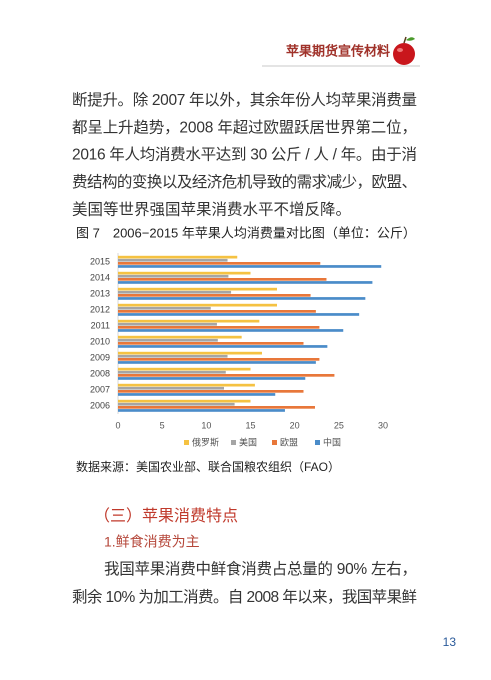  I want to click on x-tick-label: 20, so click(295, 425).